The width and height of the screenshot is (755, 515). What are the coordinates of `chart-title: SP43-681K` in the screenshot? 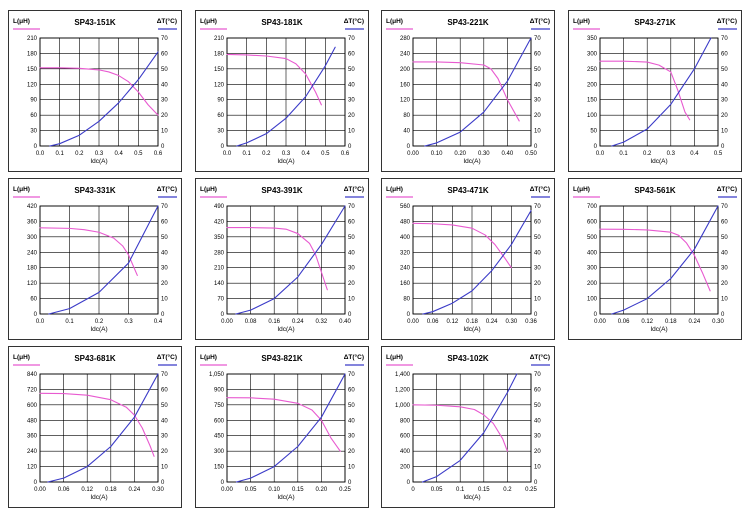 It's located at (95, 358).